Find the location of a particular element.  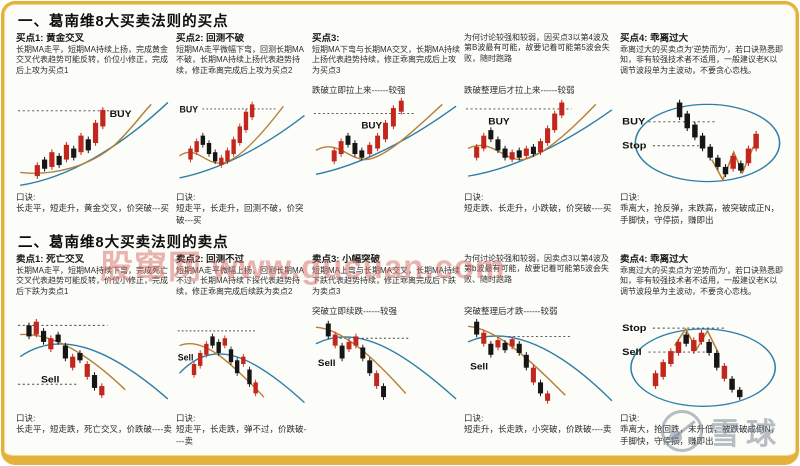

mnemonic-text: 长走平，短走跌，死亡交叉，价跌破----卖 is located at coordinates (94, 429).